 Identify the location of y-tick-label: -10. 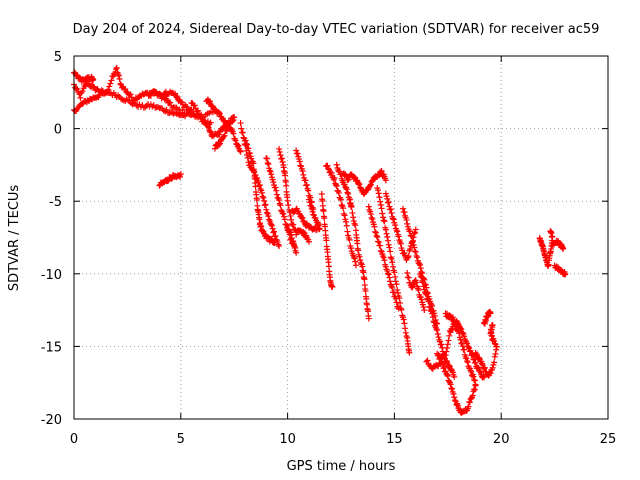
(51, 275).